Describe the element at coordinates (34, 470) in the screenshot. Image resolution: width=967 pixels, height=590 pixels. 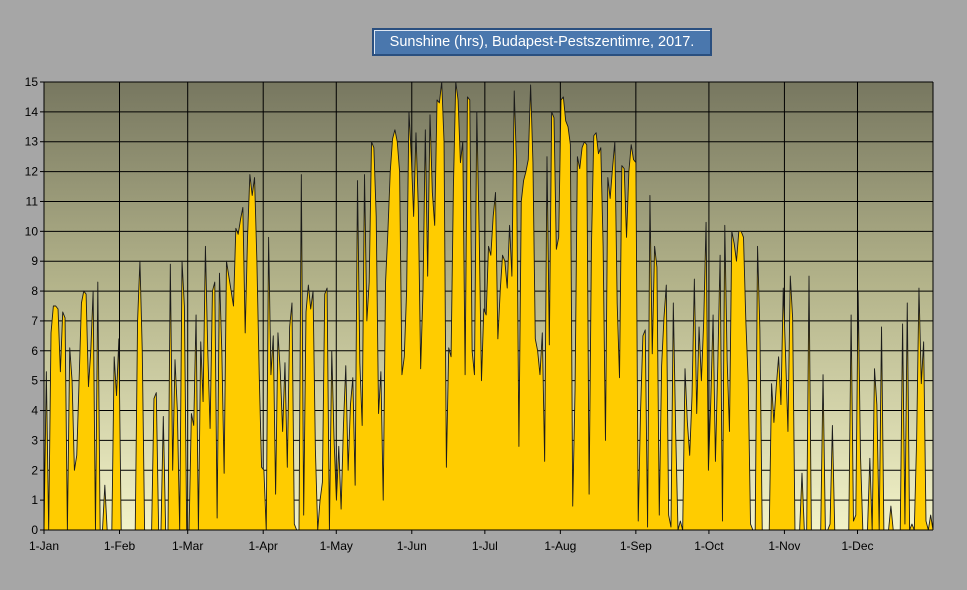
I see `y-tick-label: 2` at that location.